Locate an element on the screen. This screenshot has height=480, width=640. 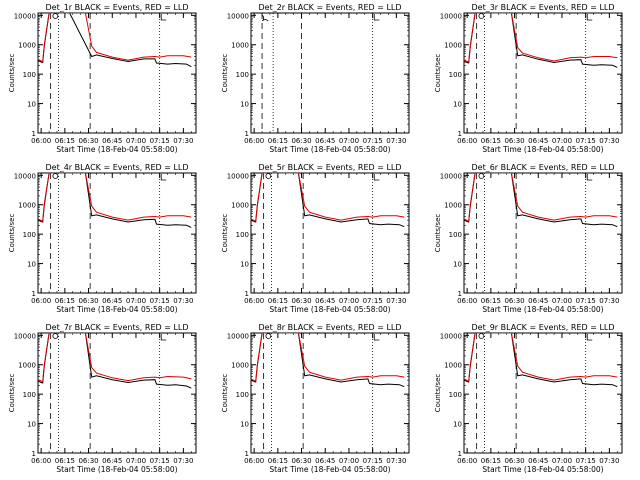
panel-title: Det_7r BLACK = Events, RED = LLD is located at coordinates (116, 327).